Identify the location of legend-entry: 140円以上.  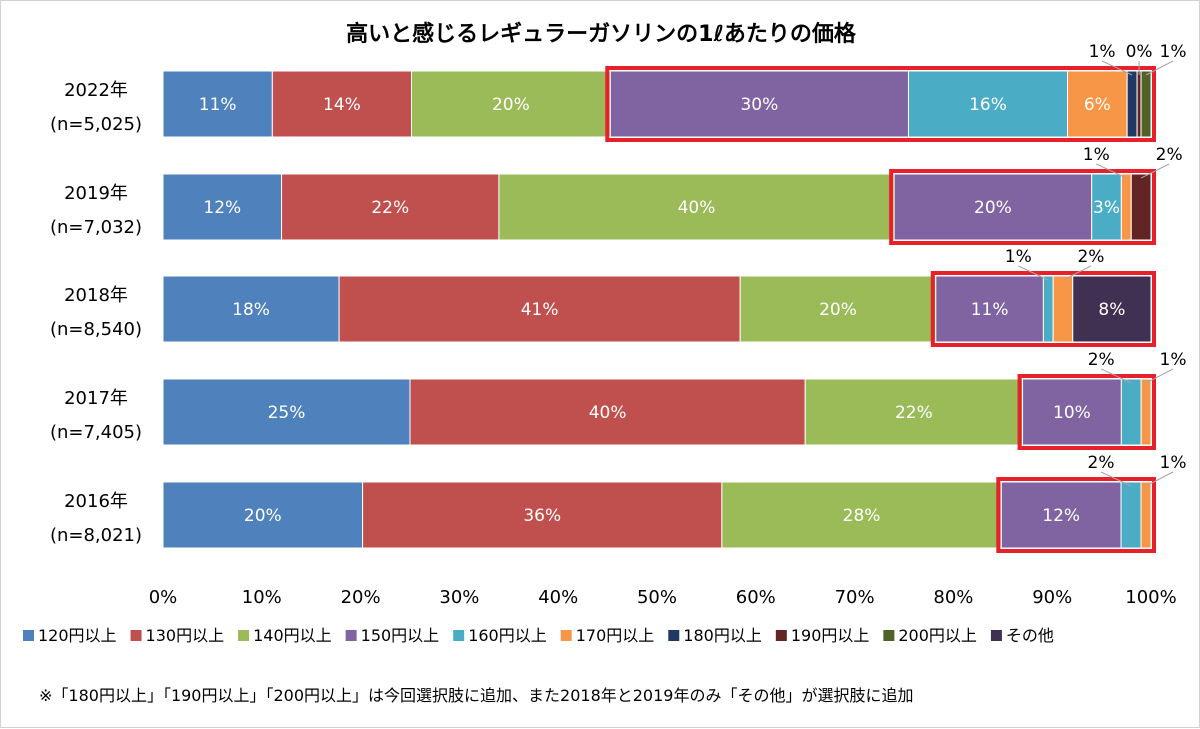
(292, 635).